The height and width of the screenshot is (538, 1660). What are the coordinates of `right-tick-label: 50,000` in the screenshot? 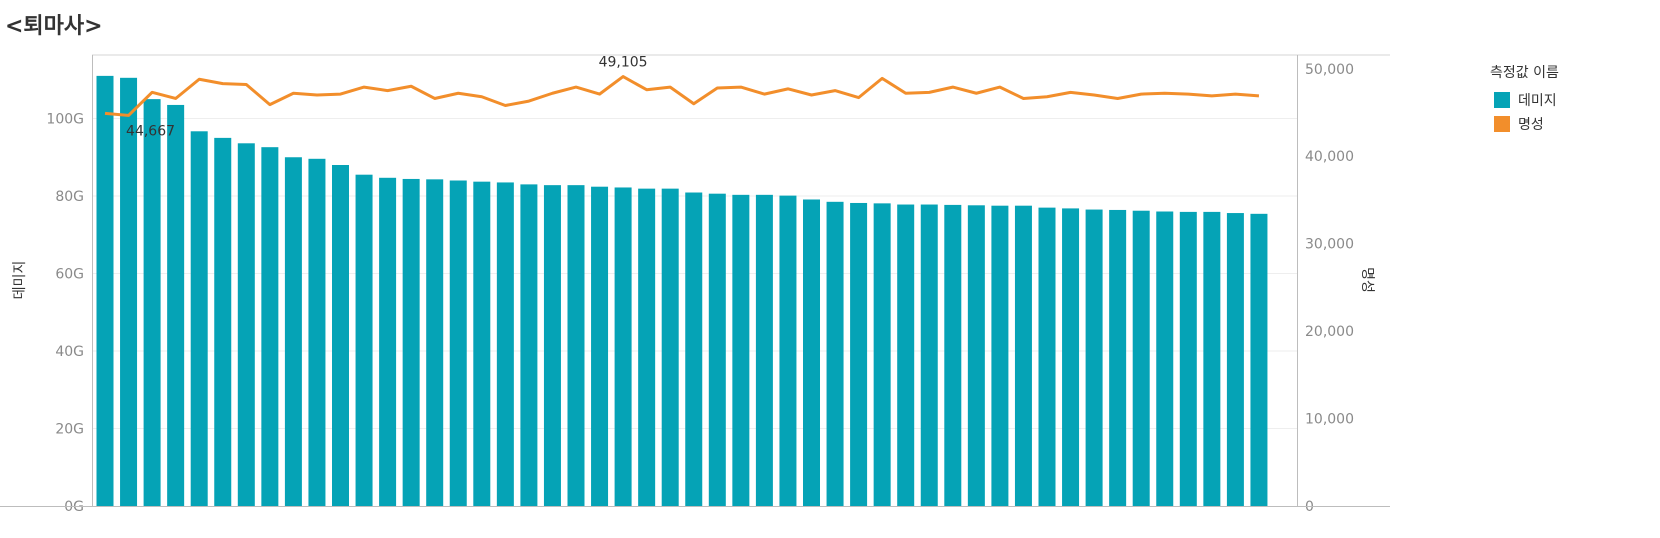 It's located at (1329, 70).